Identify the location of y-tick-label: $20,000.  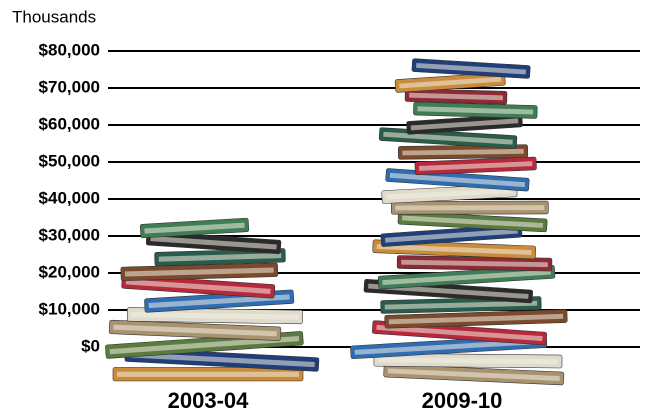
(69, 271).